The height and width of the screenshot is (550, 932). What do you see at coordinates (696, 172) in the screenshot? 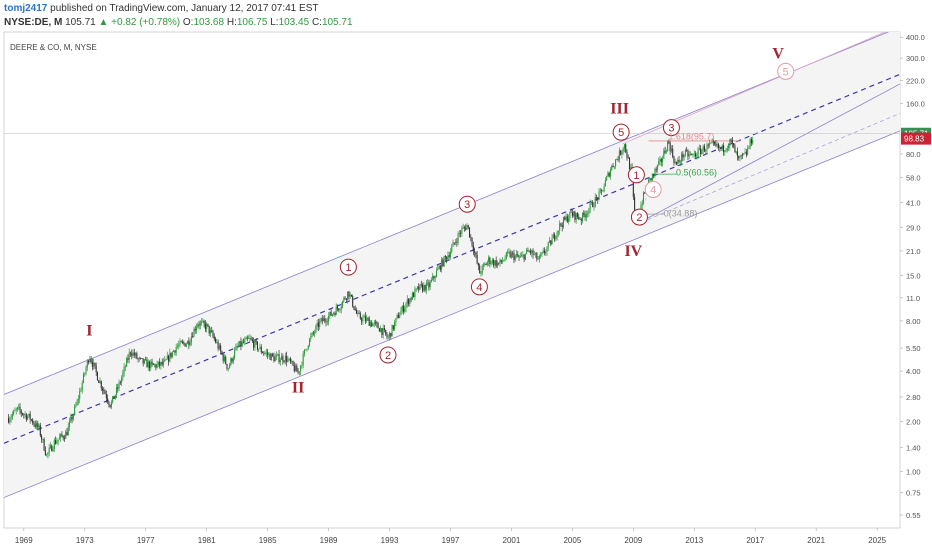
I see `fib-label: 0.5(60.56)` at bounding box center [696, 172].